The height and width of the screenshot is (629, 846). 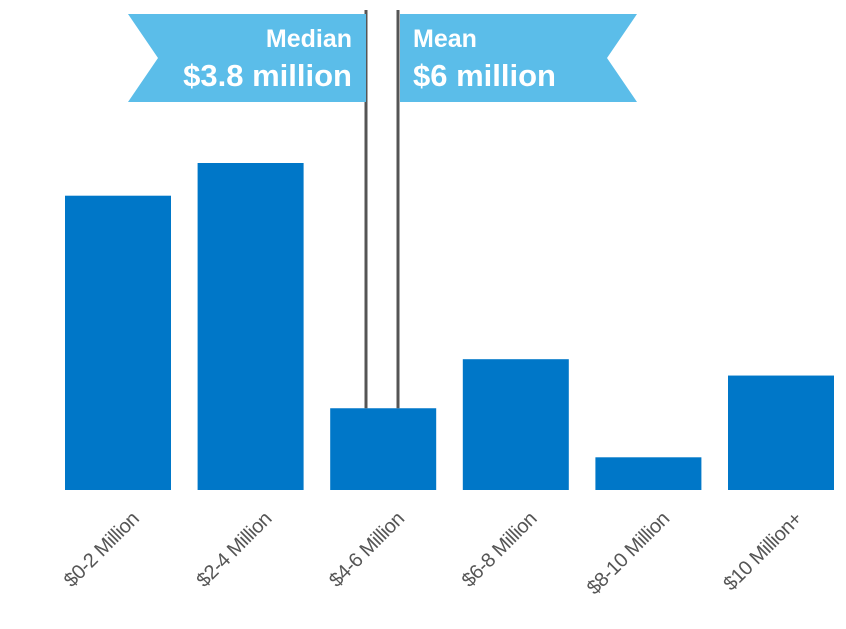 What do you see at coordinates (267, 75) in the screenshot?
I see `median-value: $3.8 million` at bounding box center [267, 75].